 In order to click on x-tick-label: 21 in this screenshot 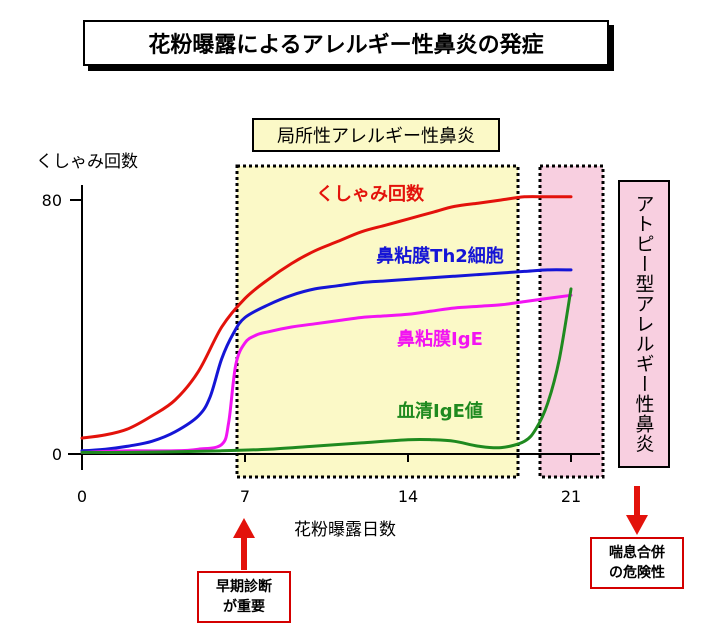, I will do `click(571, 496)`.